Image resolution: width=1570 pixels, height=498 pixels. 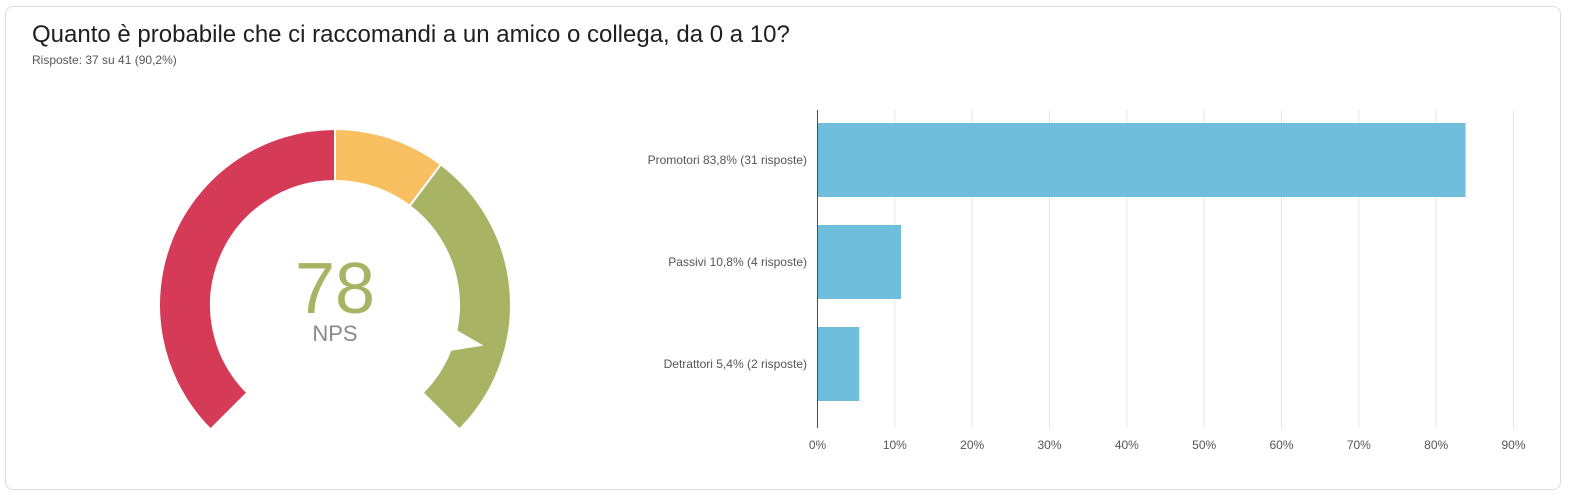 What do you see at coordinates (1049, 445) in the screenshot?
I see `x-tick-label: 30%` at bounding box center [1049, 445].